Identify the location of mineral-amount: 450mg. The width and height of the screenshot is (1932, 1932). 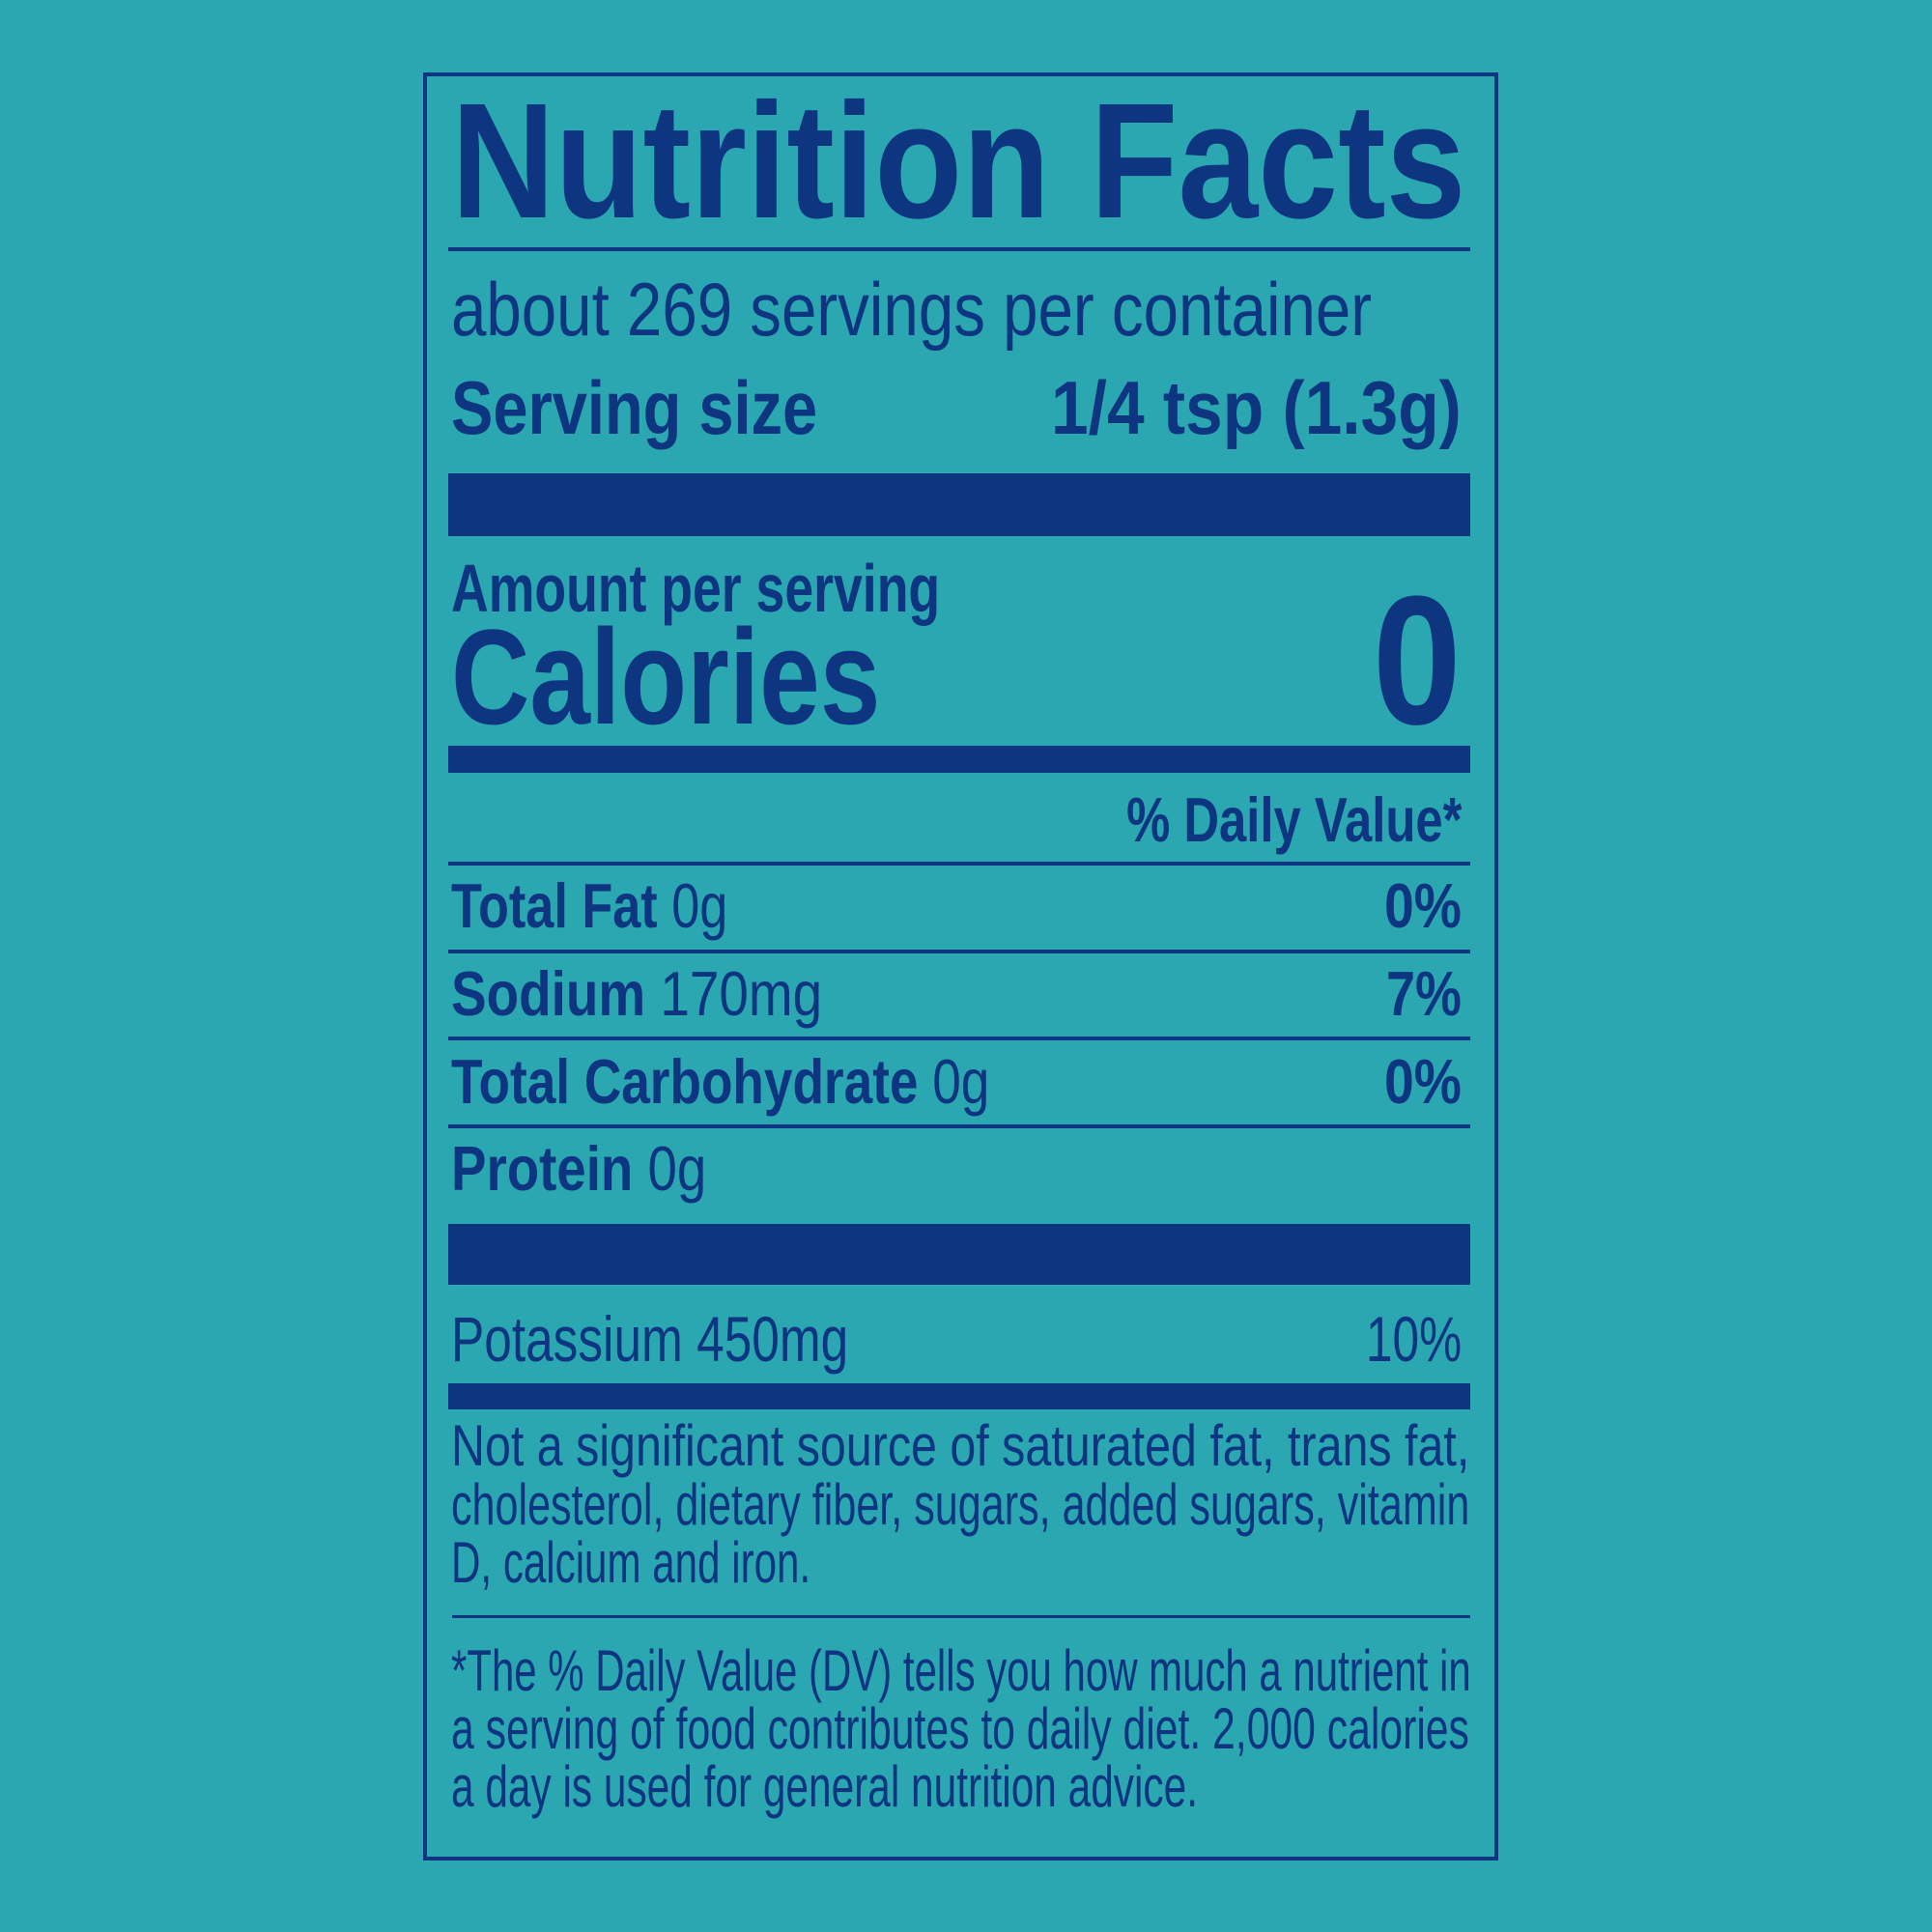
(772, 1339).